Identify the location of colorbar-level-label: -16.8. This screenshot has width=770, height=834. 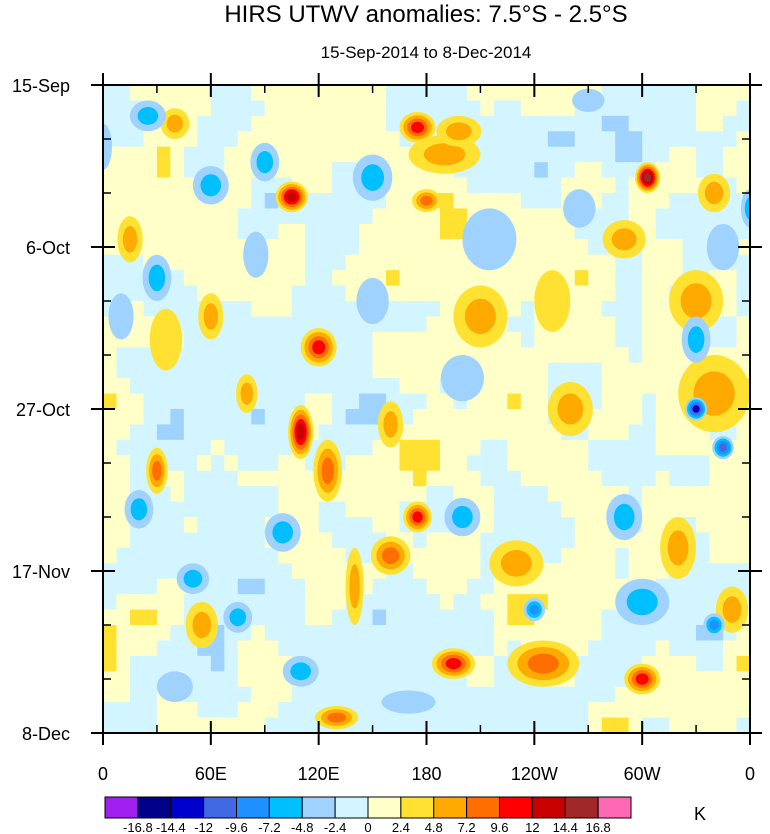
(138, 827).